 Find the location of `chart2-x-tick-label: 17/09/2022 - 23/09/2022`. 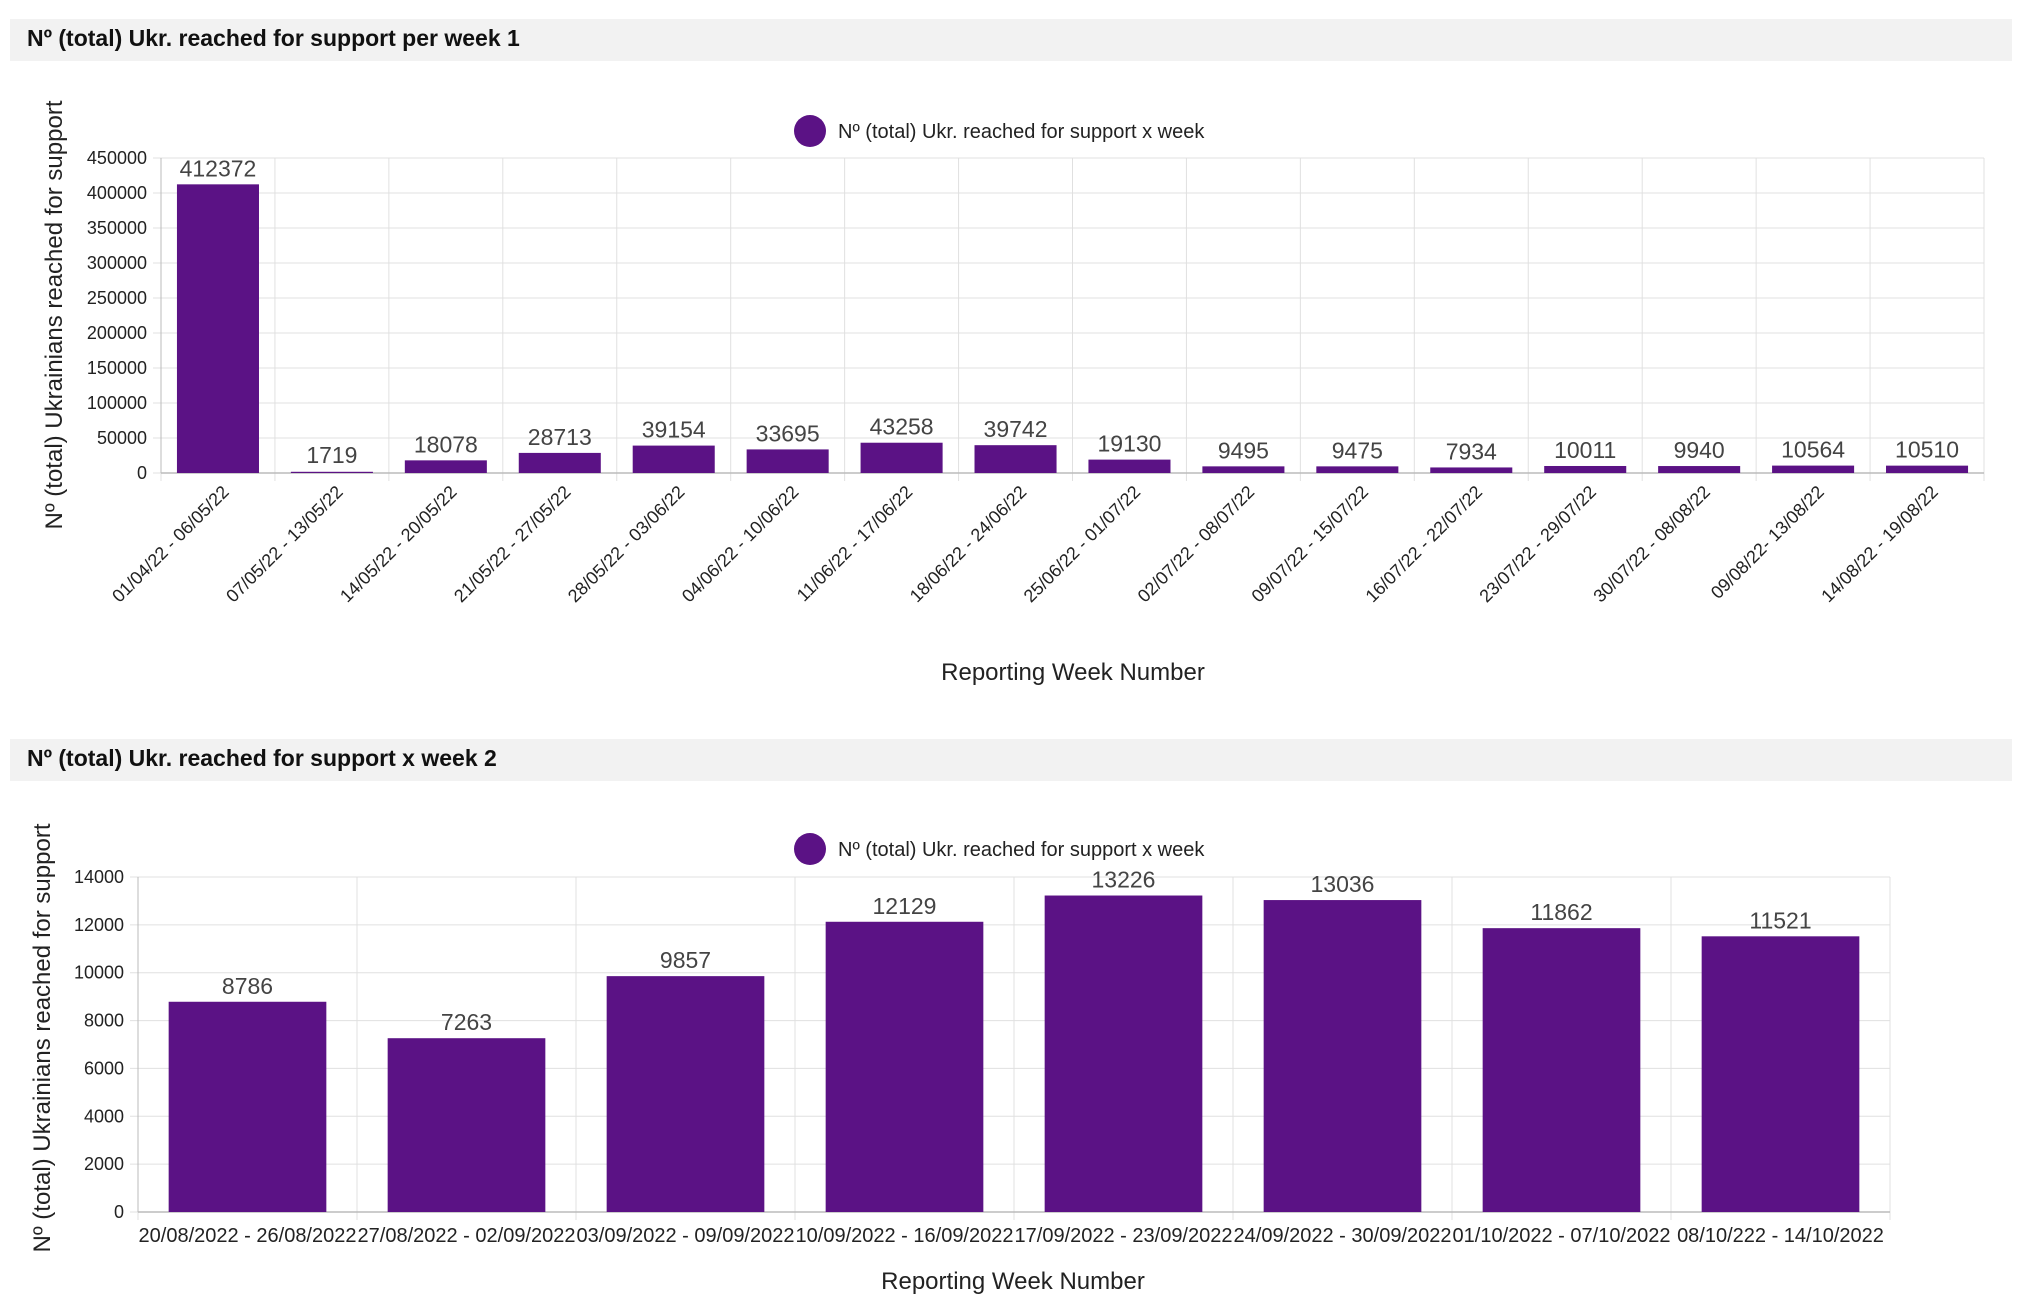

chart2-x-tick-label: 17/09/2022 - 23/09/2022 is located at coordinates (1124, 1236).